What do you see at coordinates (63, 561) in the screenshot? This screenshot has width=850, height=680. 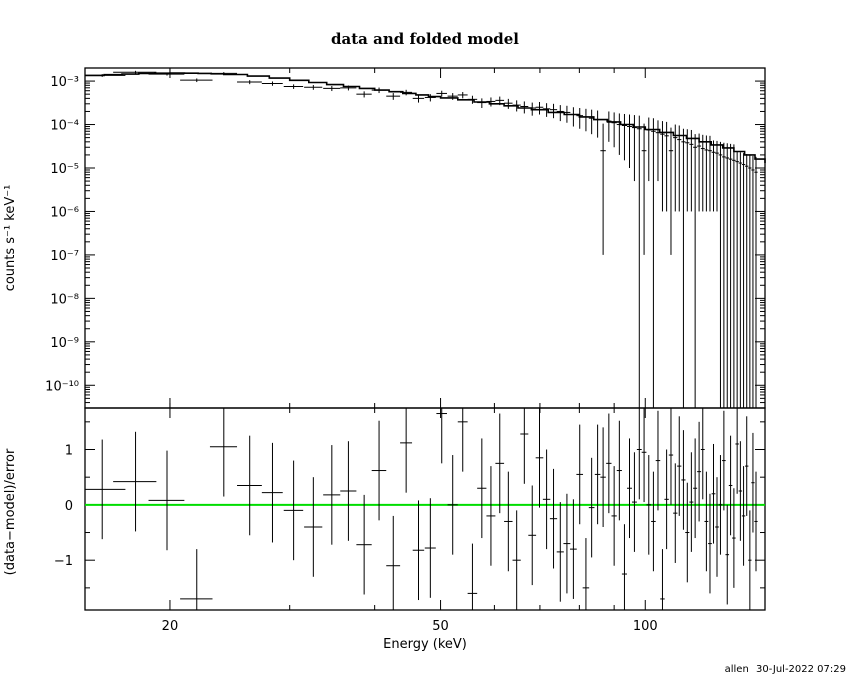 I see `bottom-y-tick-label: −1` at bounding box center [63, 561].